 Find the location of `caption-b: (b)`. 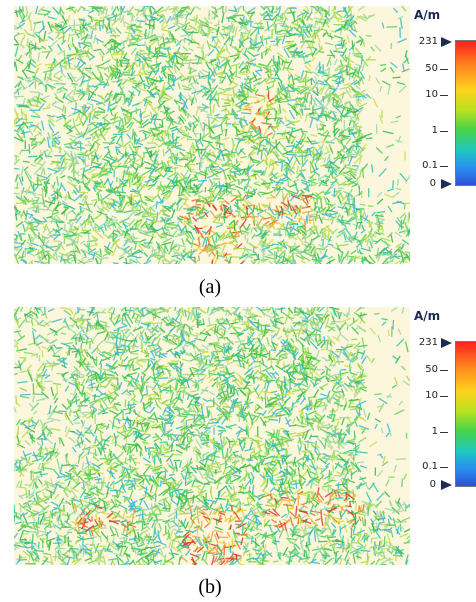

caption-b: (b) is located at coordinates (210, 587).